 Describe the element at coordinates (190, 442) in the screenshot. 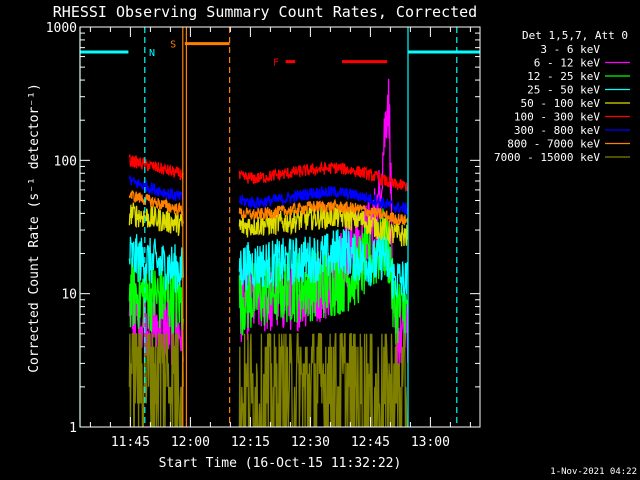

I see `x-tick-label: 12:00` at that location.